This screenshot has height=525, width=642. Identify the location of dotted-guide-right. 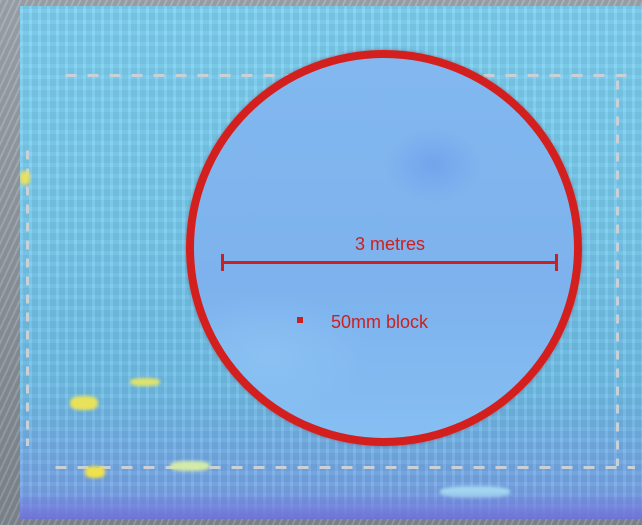
(617, 271).